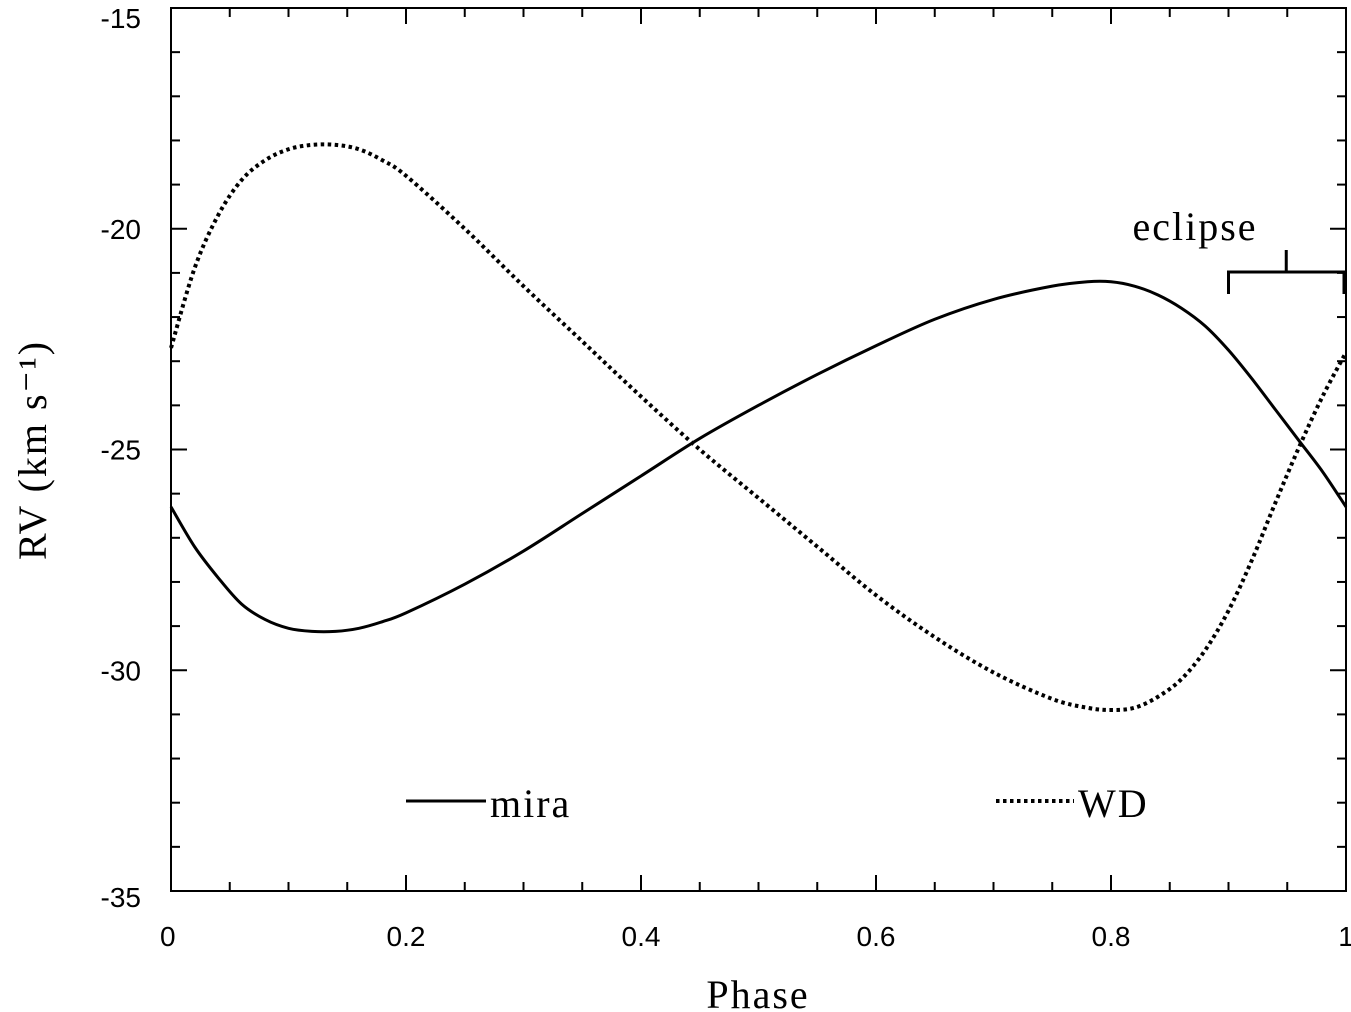 This screenshot has width=1351, height=1012. What do you see at coordinates (121, 897) in the screenshot?
I see `y-tick-label: -35` at bounding box center [121, 897].